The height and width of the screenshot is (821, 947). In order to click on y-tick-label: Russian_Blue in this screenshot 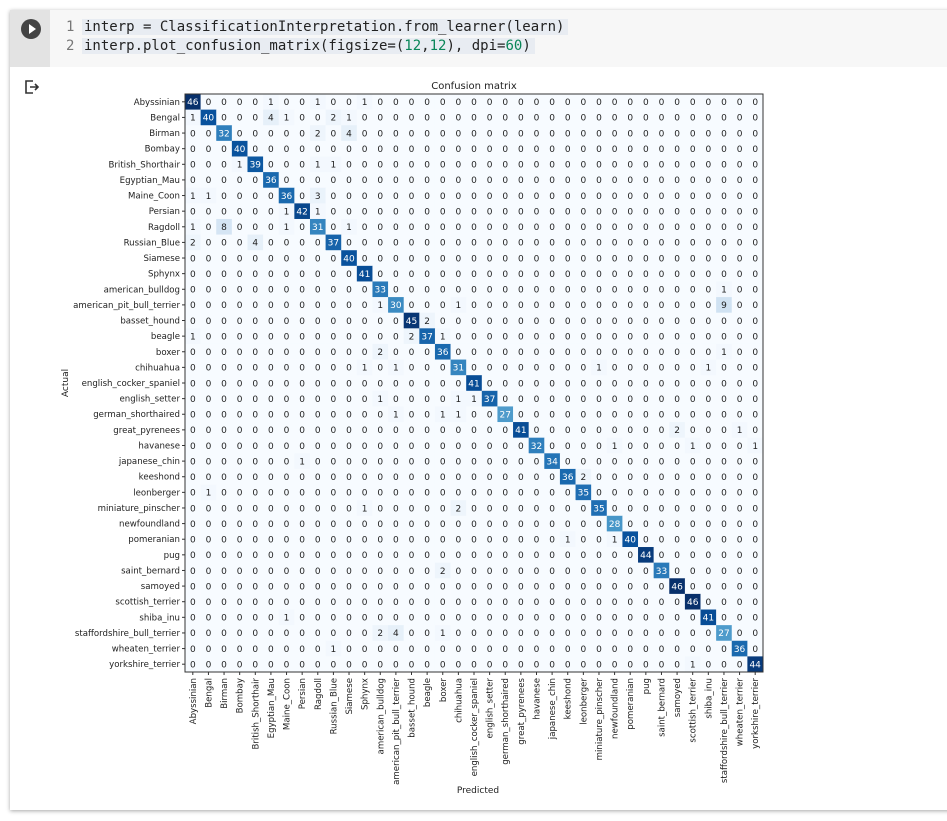, I will do `click(152, 243)`.